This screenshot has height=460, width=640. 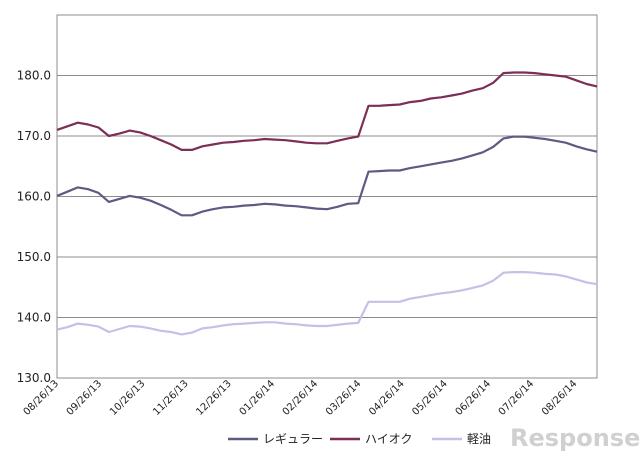 What do you see at coordinates (34, 136) in the screenshot?
I see `y-tick-label: 170.0` at bounding box center [34, 136].